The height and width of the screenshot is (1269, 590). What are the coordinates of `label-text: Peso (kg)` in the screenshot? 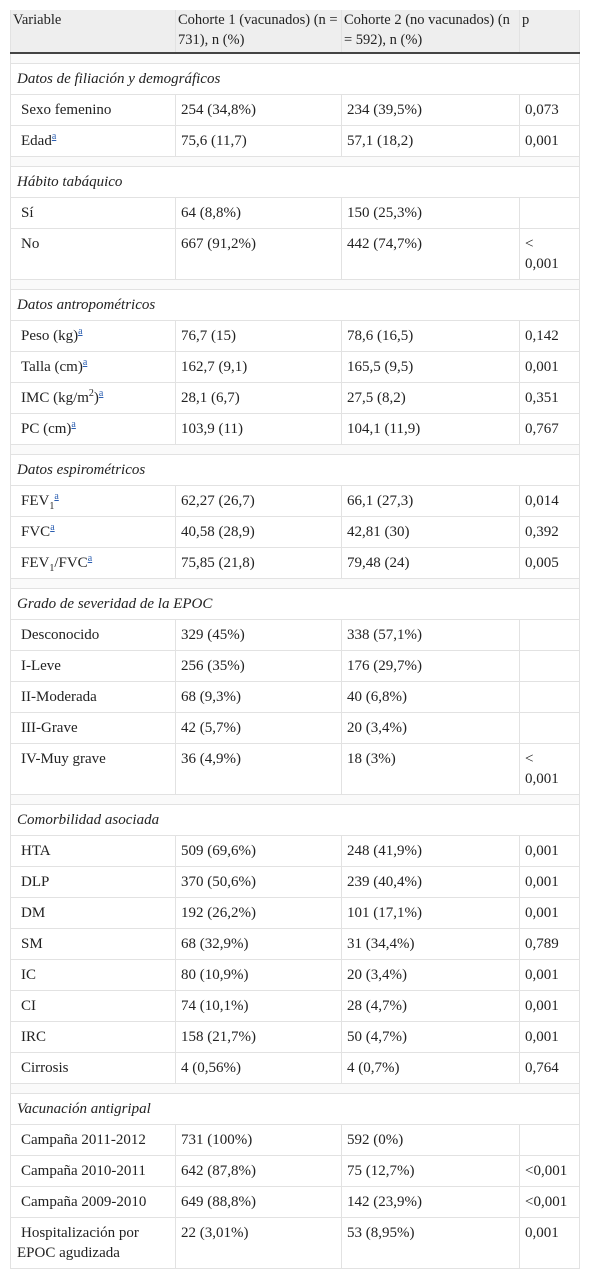 It's located at (50, 336).